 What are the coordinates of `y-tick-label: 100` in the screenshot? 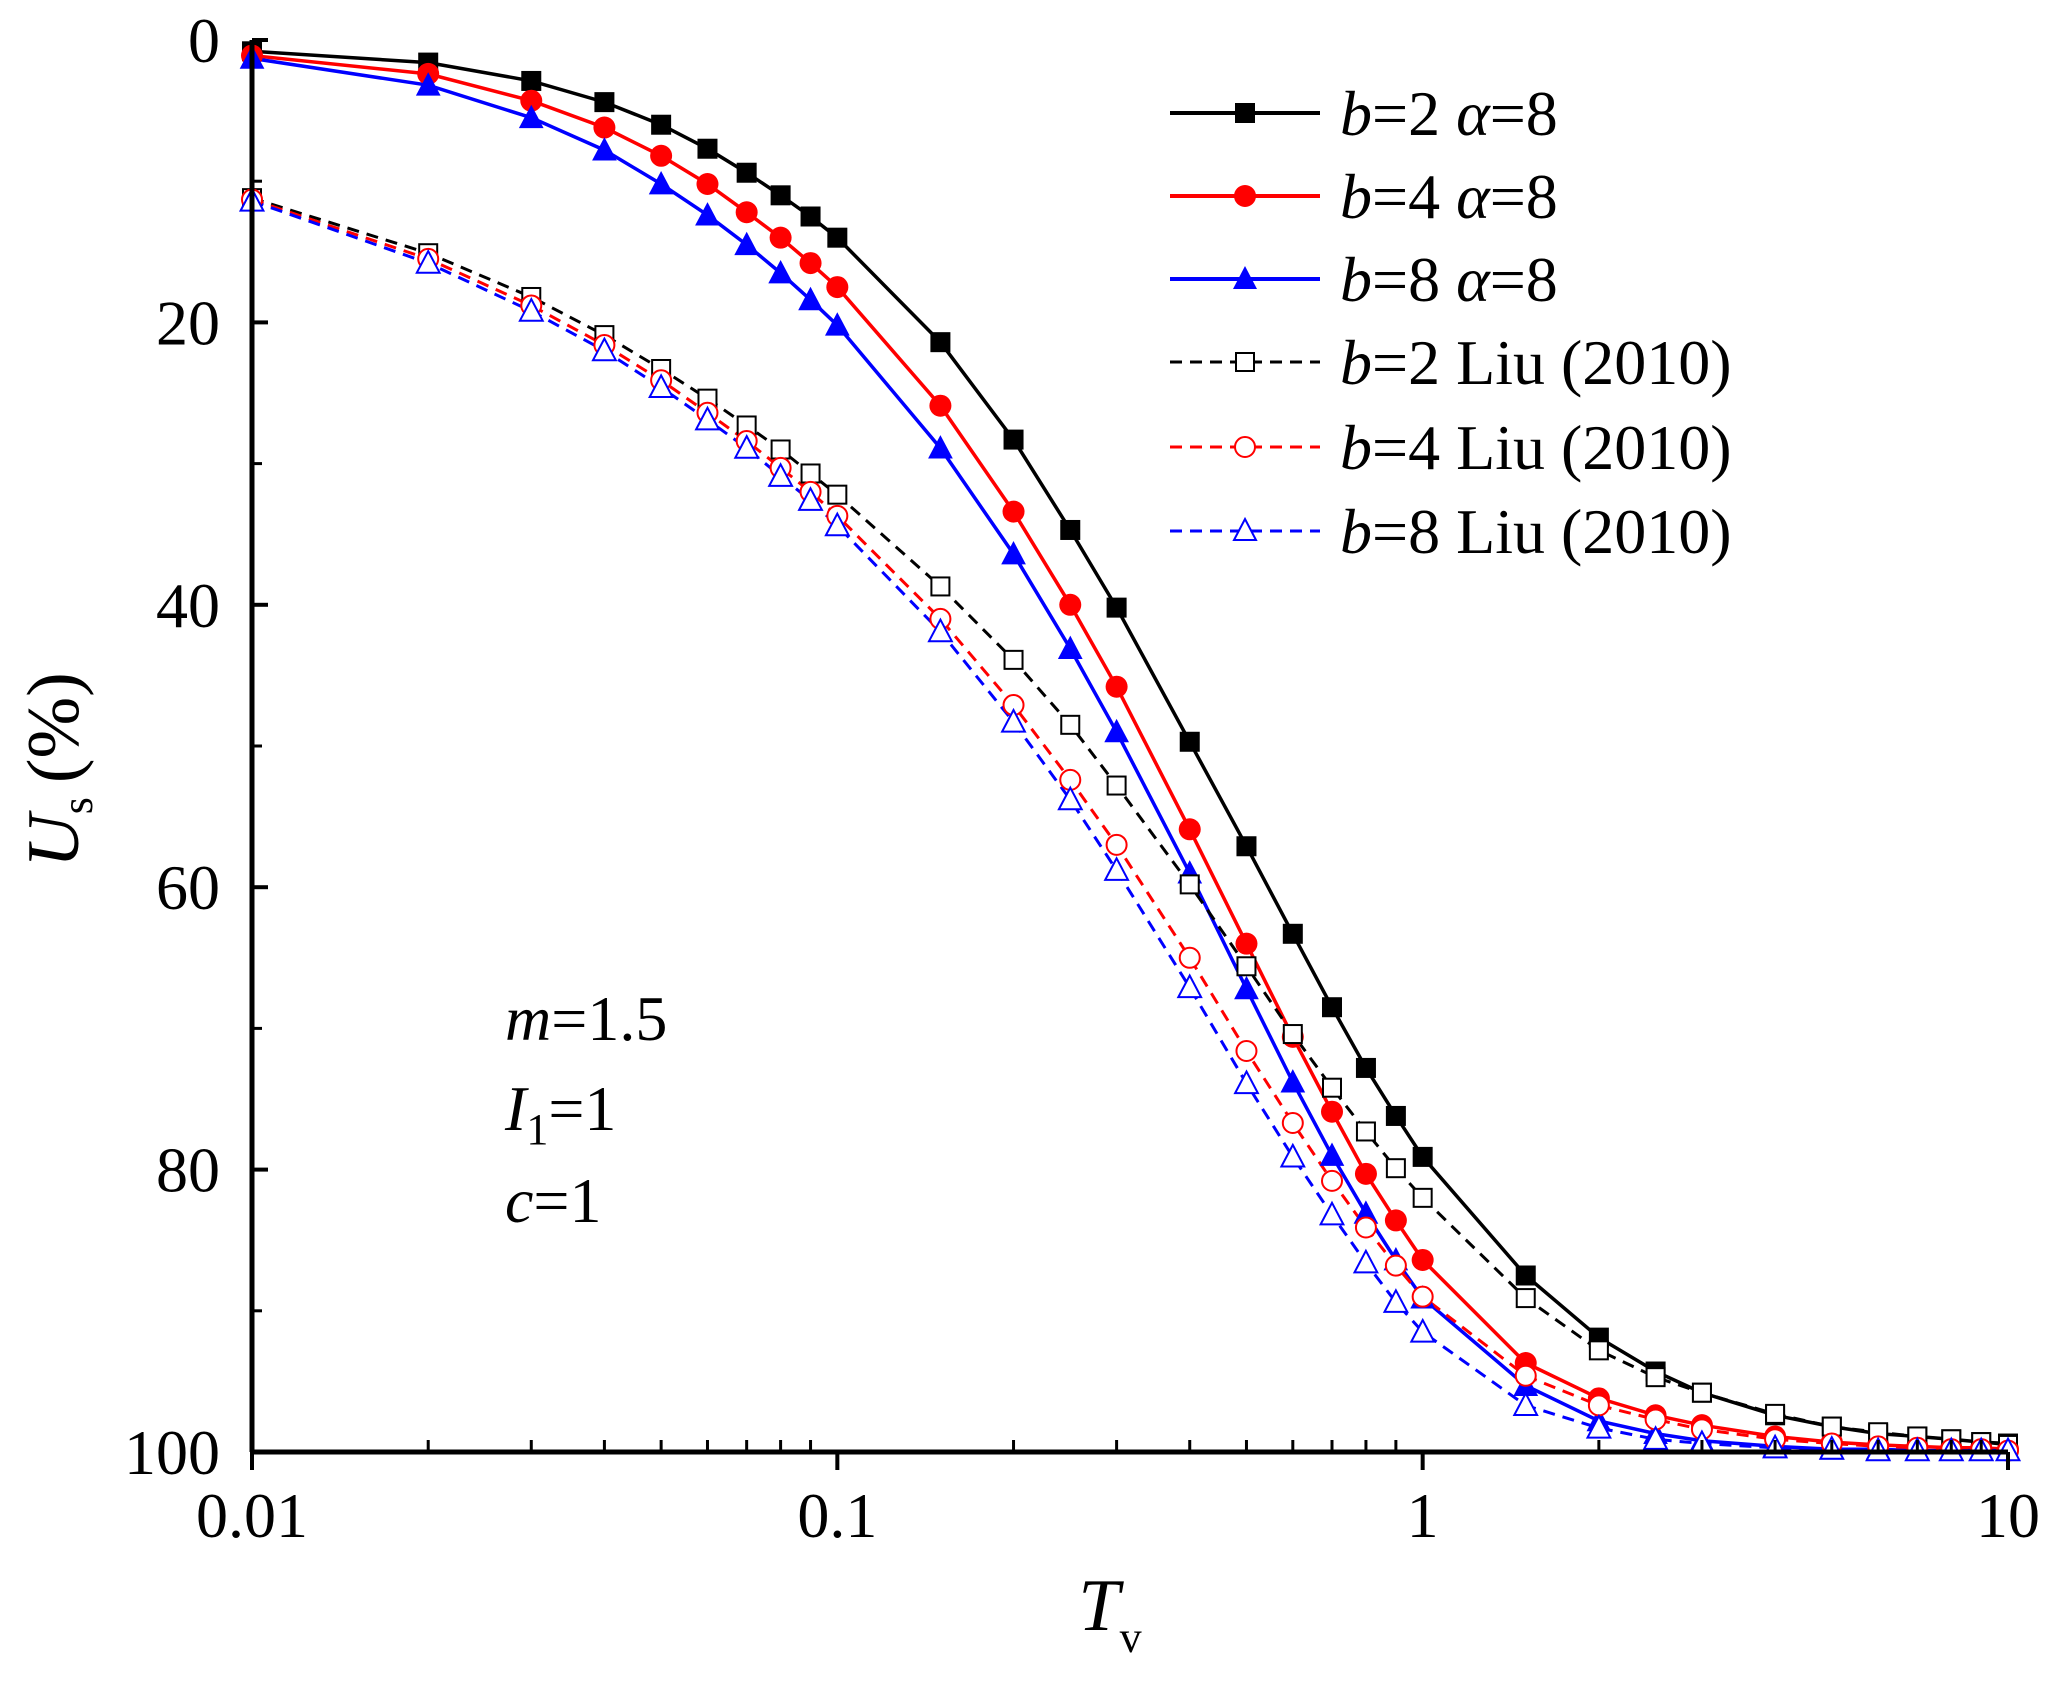 It's located at (172, 1452).